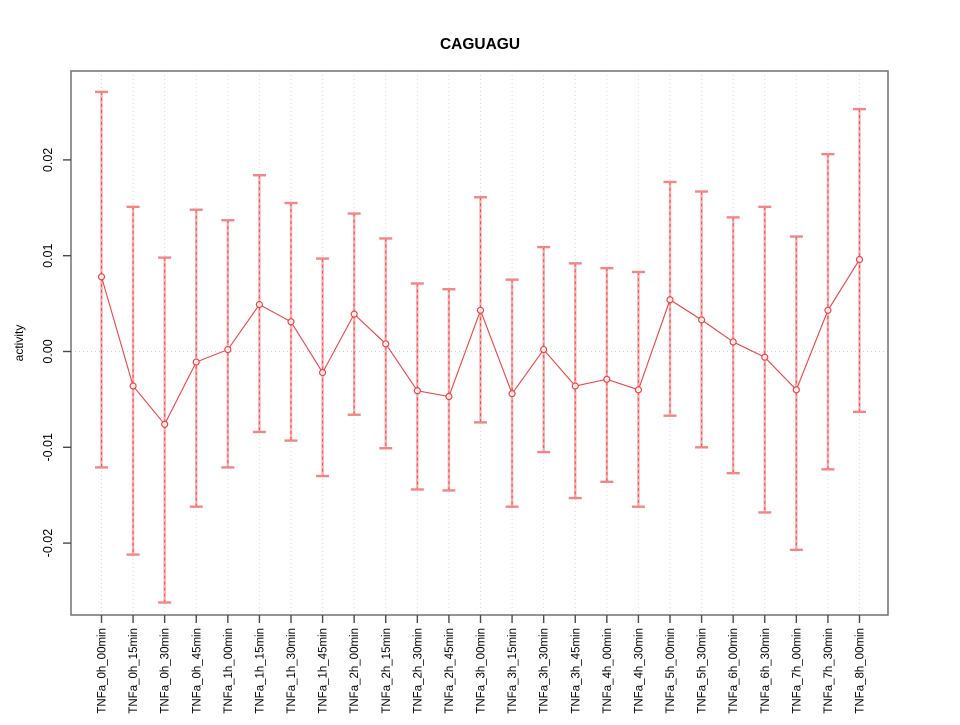  Describe the element at coordinates (19, 343) in the screenshot. I see `y-axis-title: activity` at that location.